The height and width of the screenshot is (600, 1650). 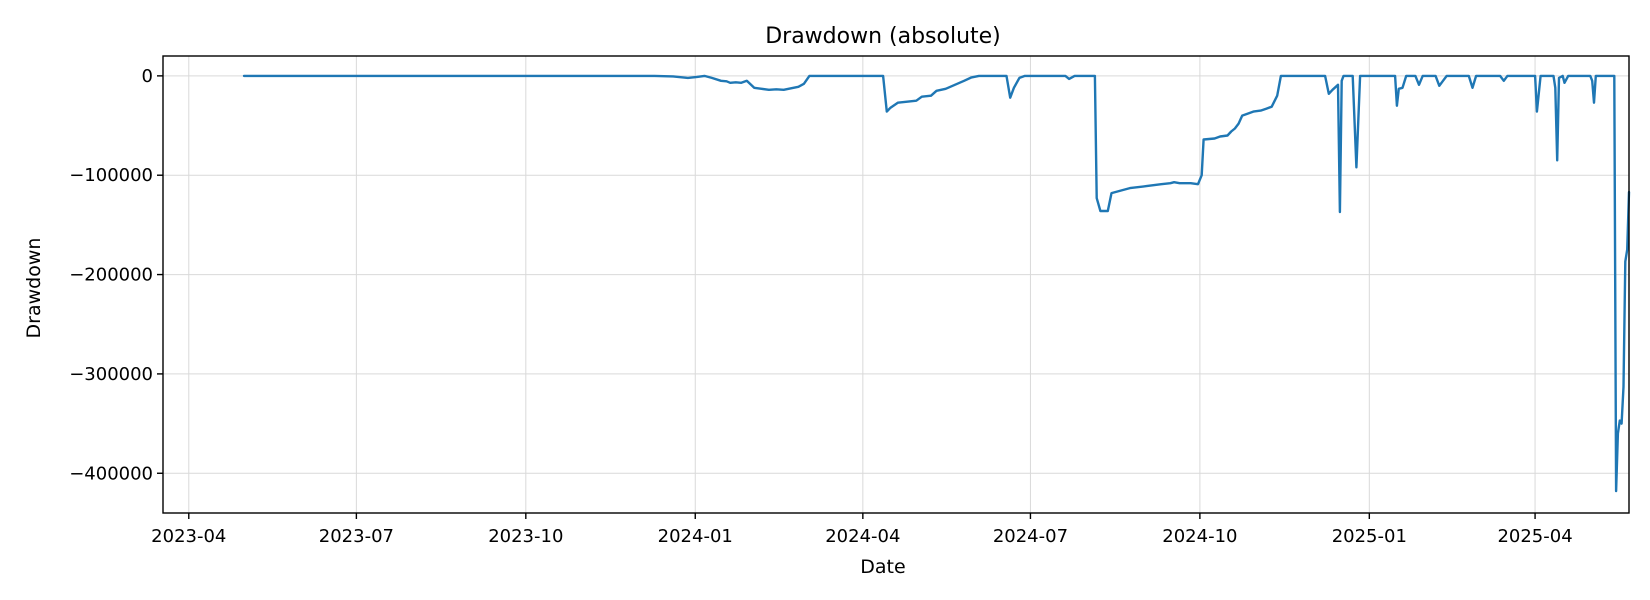 I want to click on y-tick-label: −300000, so click(x=111, y=374).